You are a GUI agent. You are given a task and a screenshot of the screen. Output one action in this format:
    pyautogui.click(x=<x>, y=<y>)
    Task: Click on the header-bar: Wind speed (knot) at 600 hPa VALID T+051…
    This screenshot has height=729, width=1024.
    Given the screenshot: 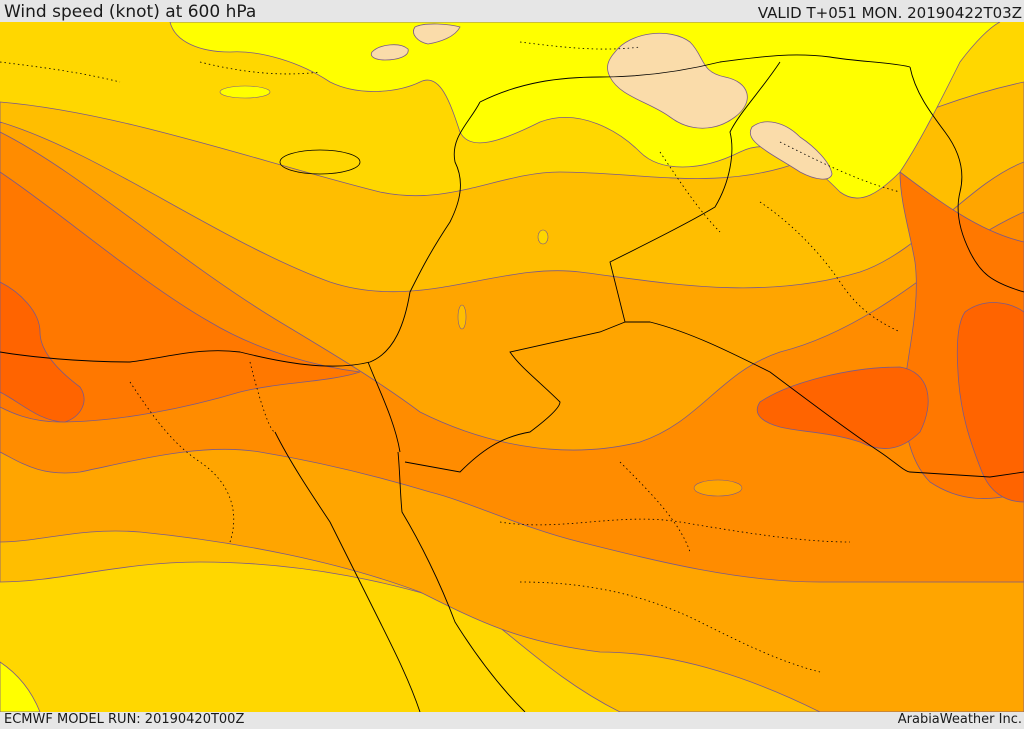 What is the action you would take?
    pyautogui.click(x=512, y=11)
    